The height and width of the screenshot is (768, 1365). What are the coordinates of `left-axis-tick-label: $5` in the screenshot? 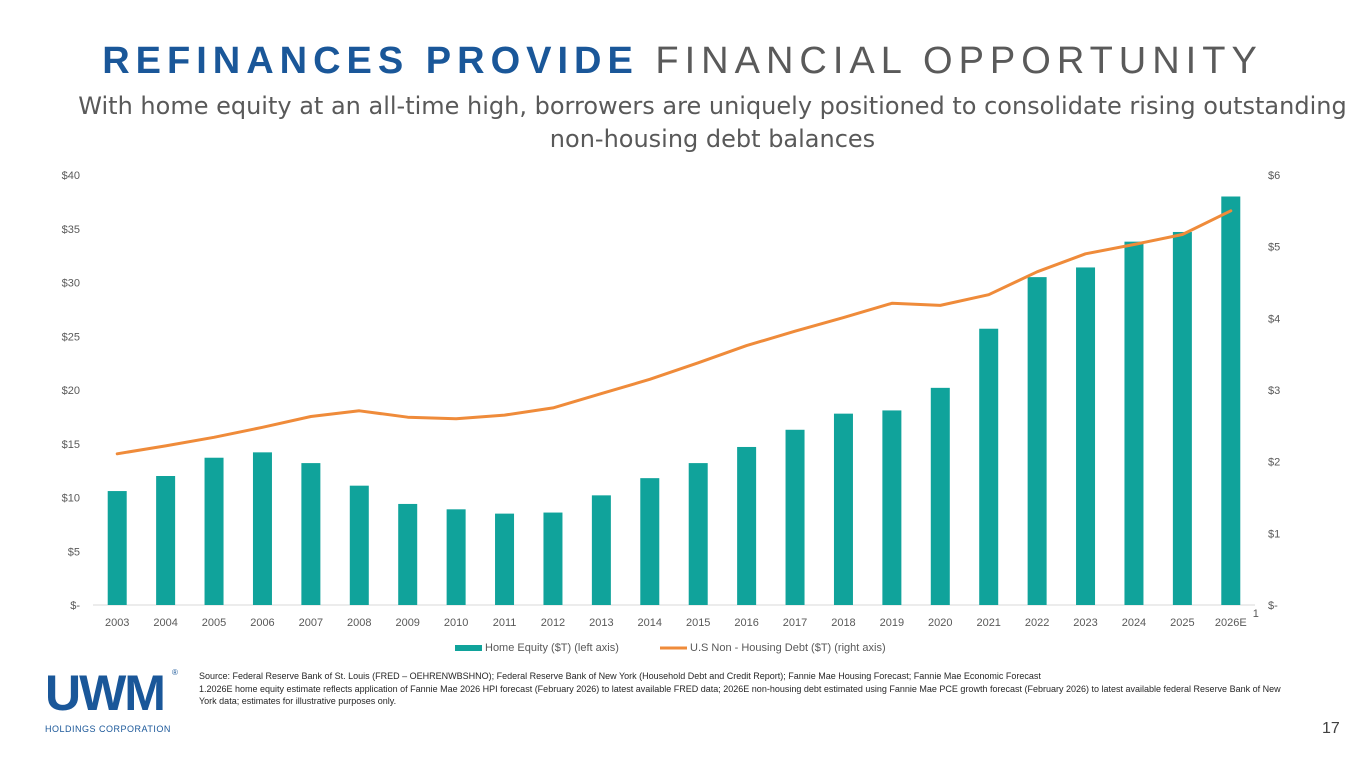 It's located at (74, 552).